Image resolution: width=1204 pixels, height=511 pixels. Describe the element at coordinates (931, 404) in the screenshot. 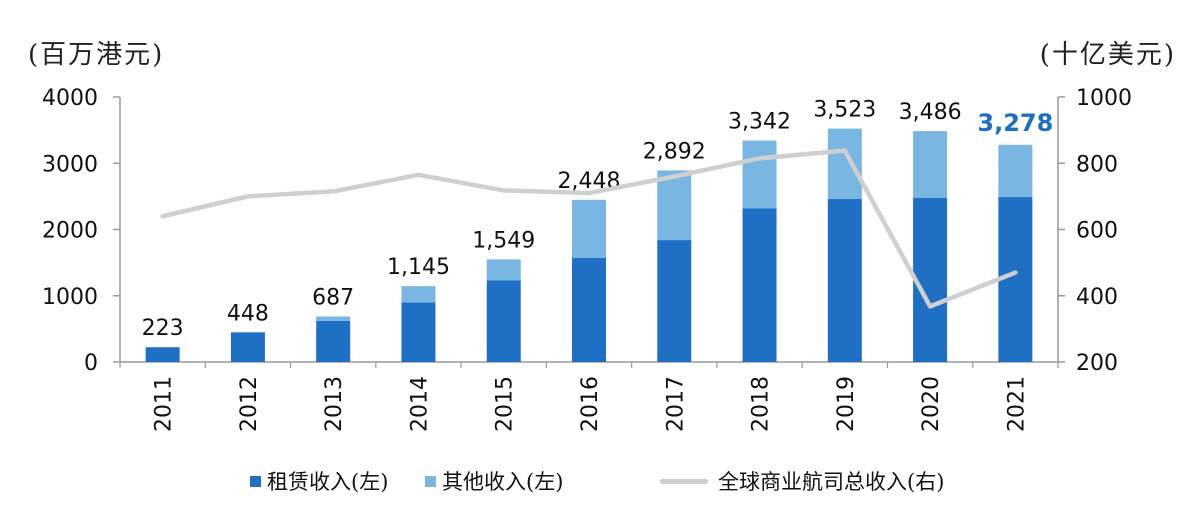

I see `x-tick-label: 2020` at that location.